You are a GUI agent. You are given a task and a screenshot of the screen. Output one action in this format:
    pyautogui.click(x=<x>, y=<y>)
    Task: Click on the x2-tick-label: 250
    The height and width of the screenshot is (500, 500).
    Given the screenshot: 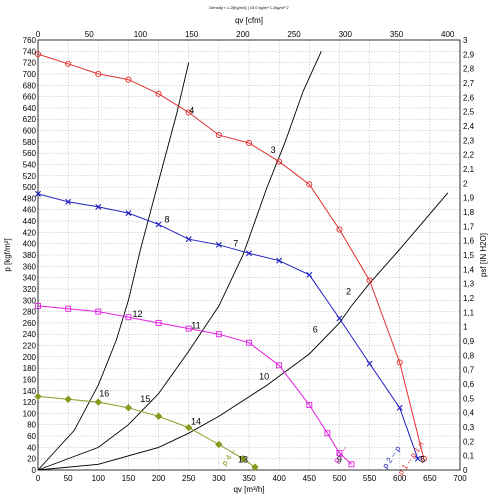 What is the action you would take?
    pyautogui.click(x=294, y=34)
    